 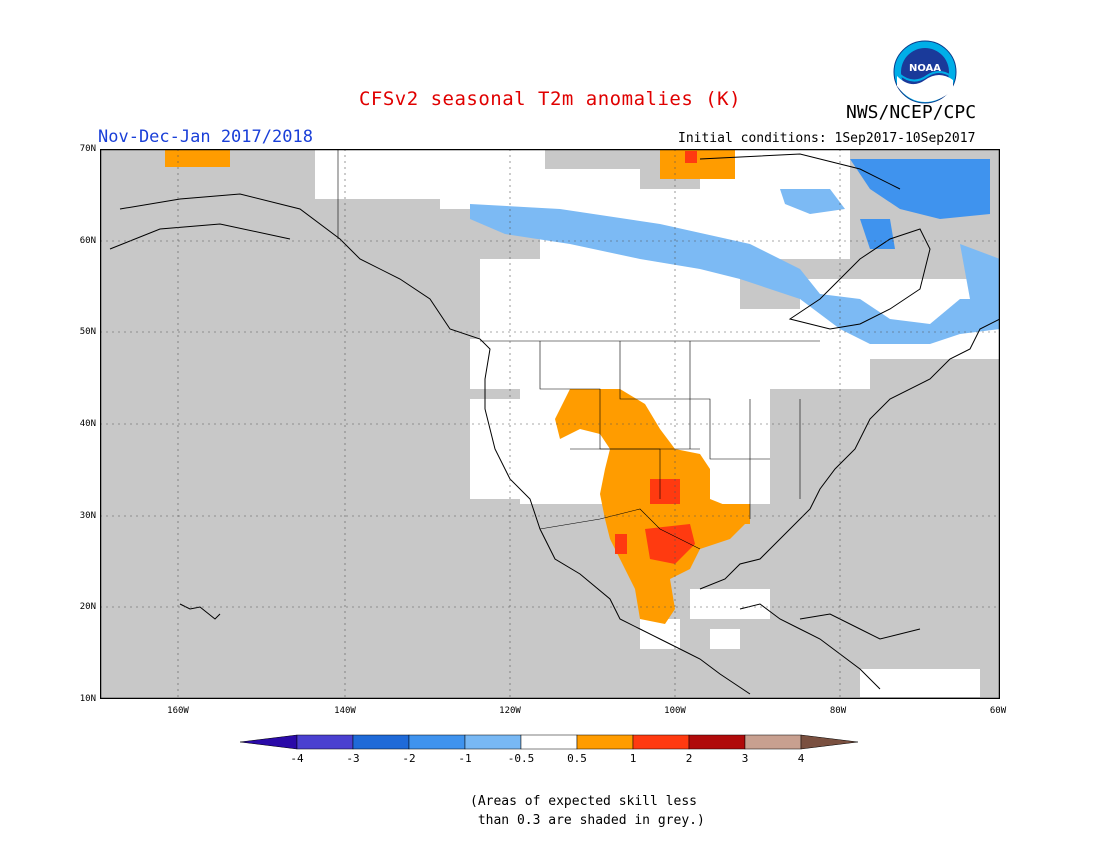 I want to click on colorbar-label: 4, so click(x=801, y=758).